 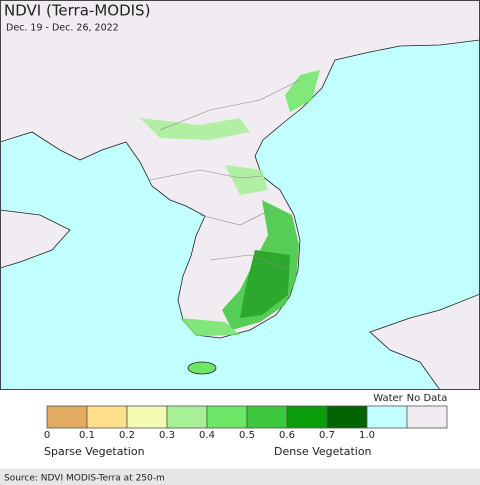 I want to click on legend-tick-label: 0.2, so click(x=127, y=435).